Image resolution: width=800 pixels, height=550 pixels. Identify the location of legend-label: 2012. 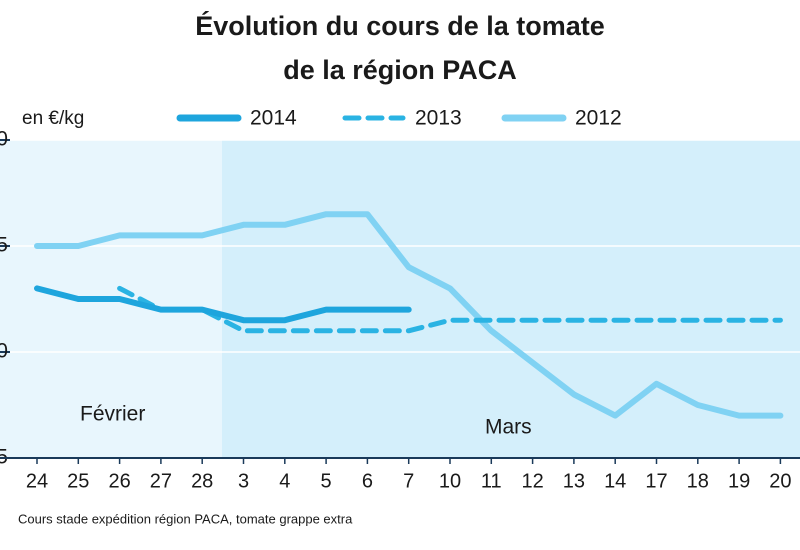
(598, 118).